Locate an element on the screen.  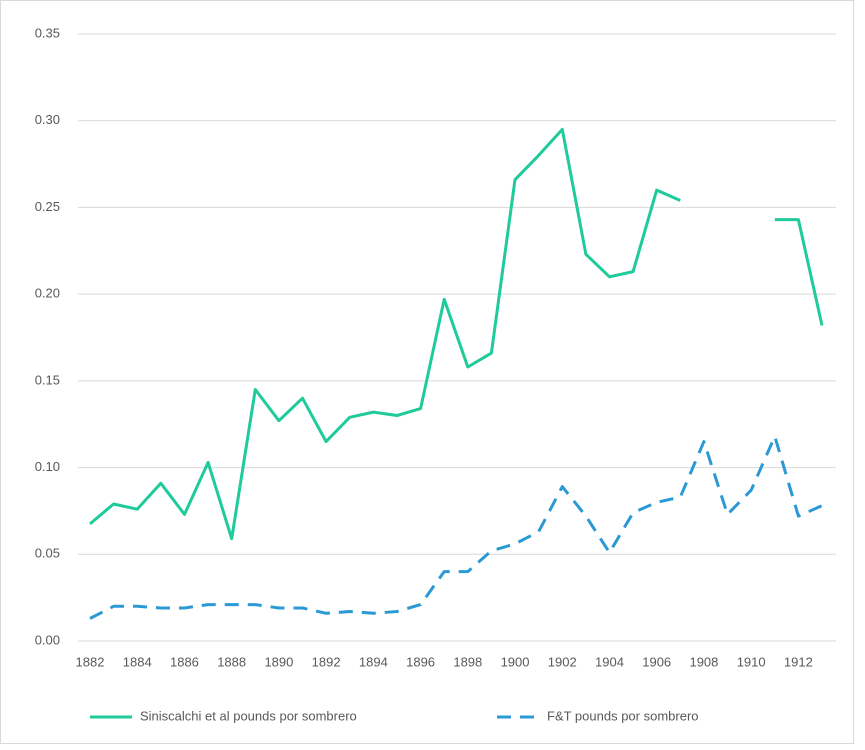
x-tick-label: 1906 is located at coordinates (656, 661).